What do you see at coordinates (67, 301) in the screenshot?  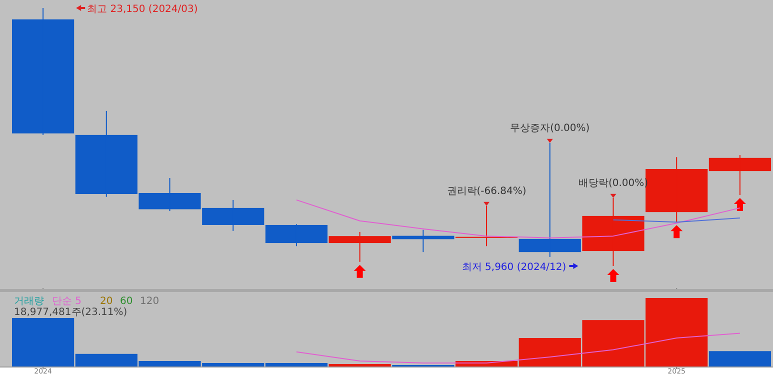 I see `text: 단순 5` at bounding box center [67, 301].